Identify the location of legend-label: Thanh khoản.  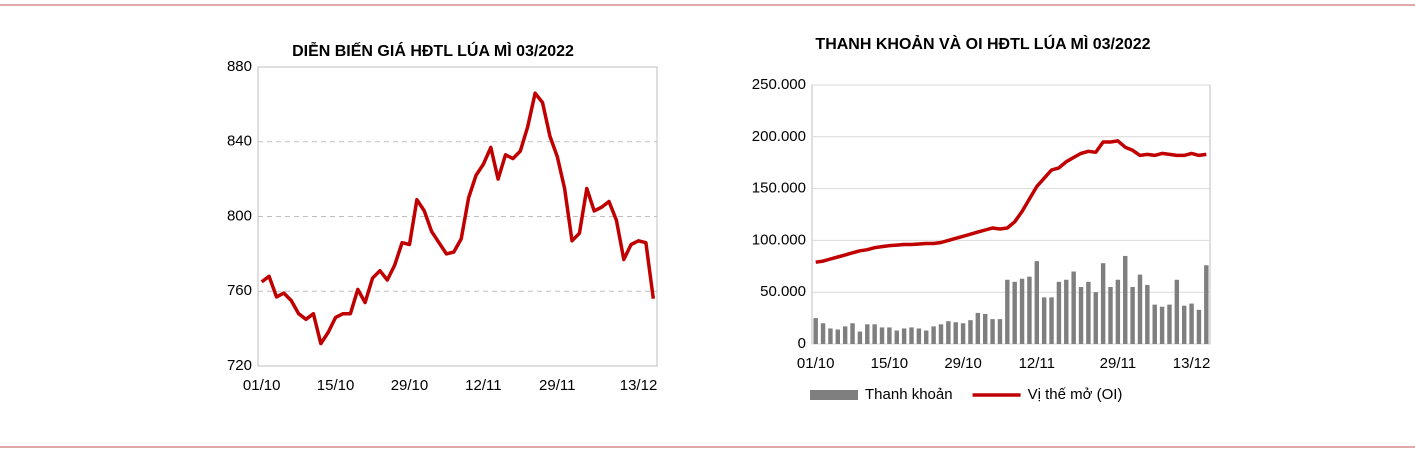
(909, 394).